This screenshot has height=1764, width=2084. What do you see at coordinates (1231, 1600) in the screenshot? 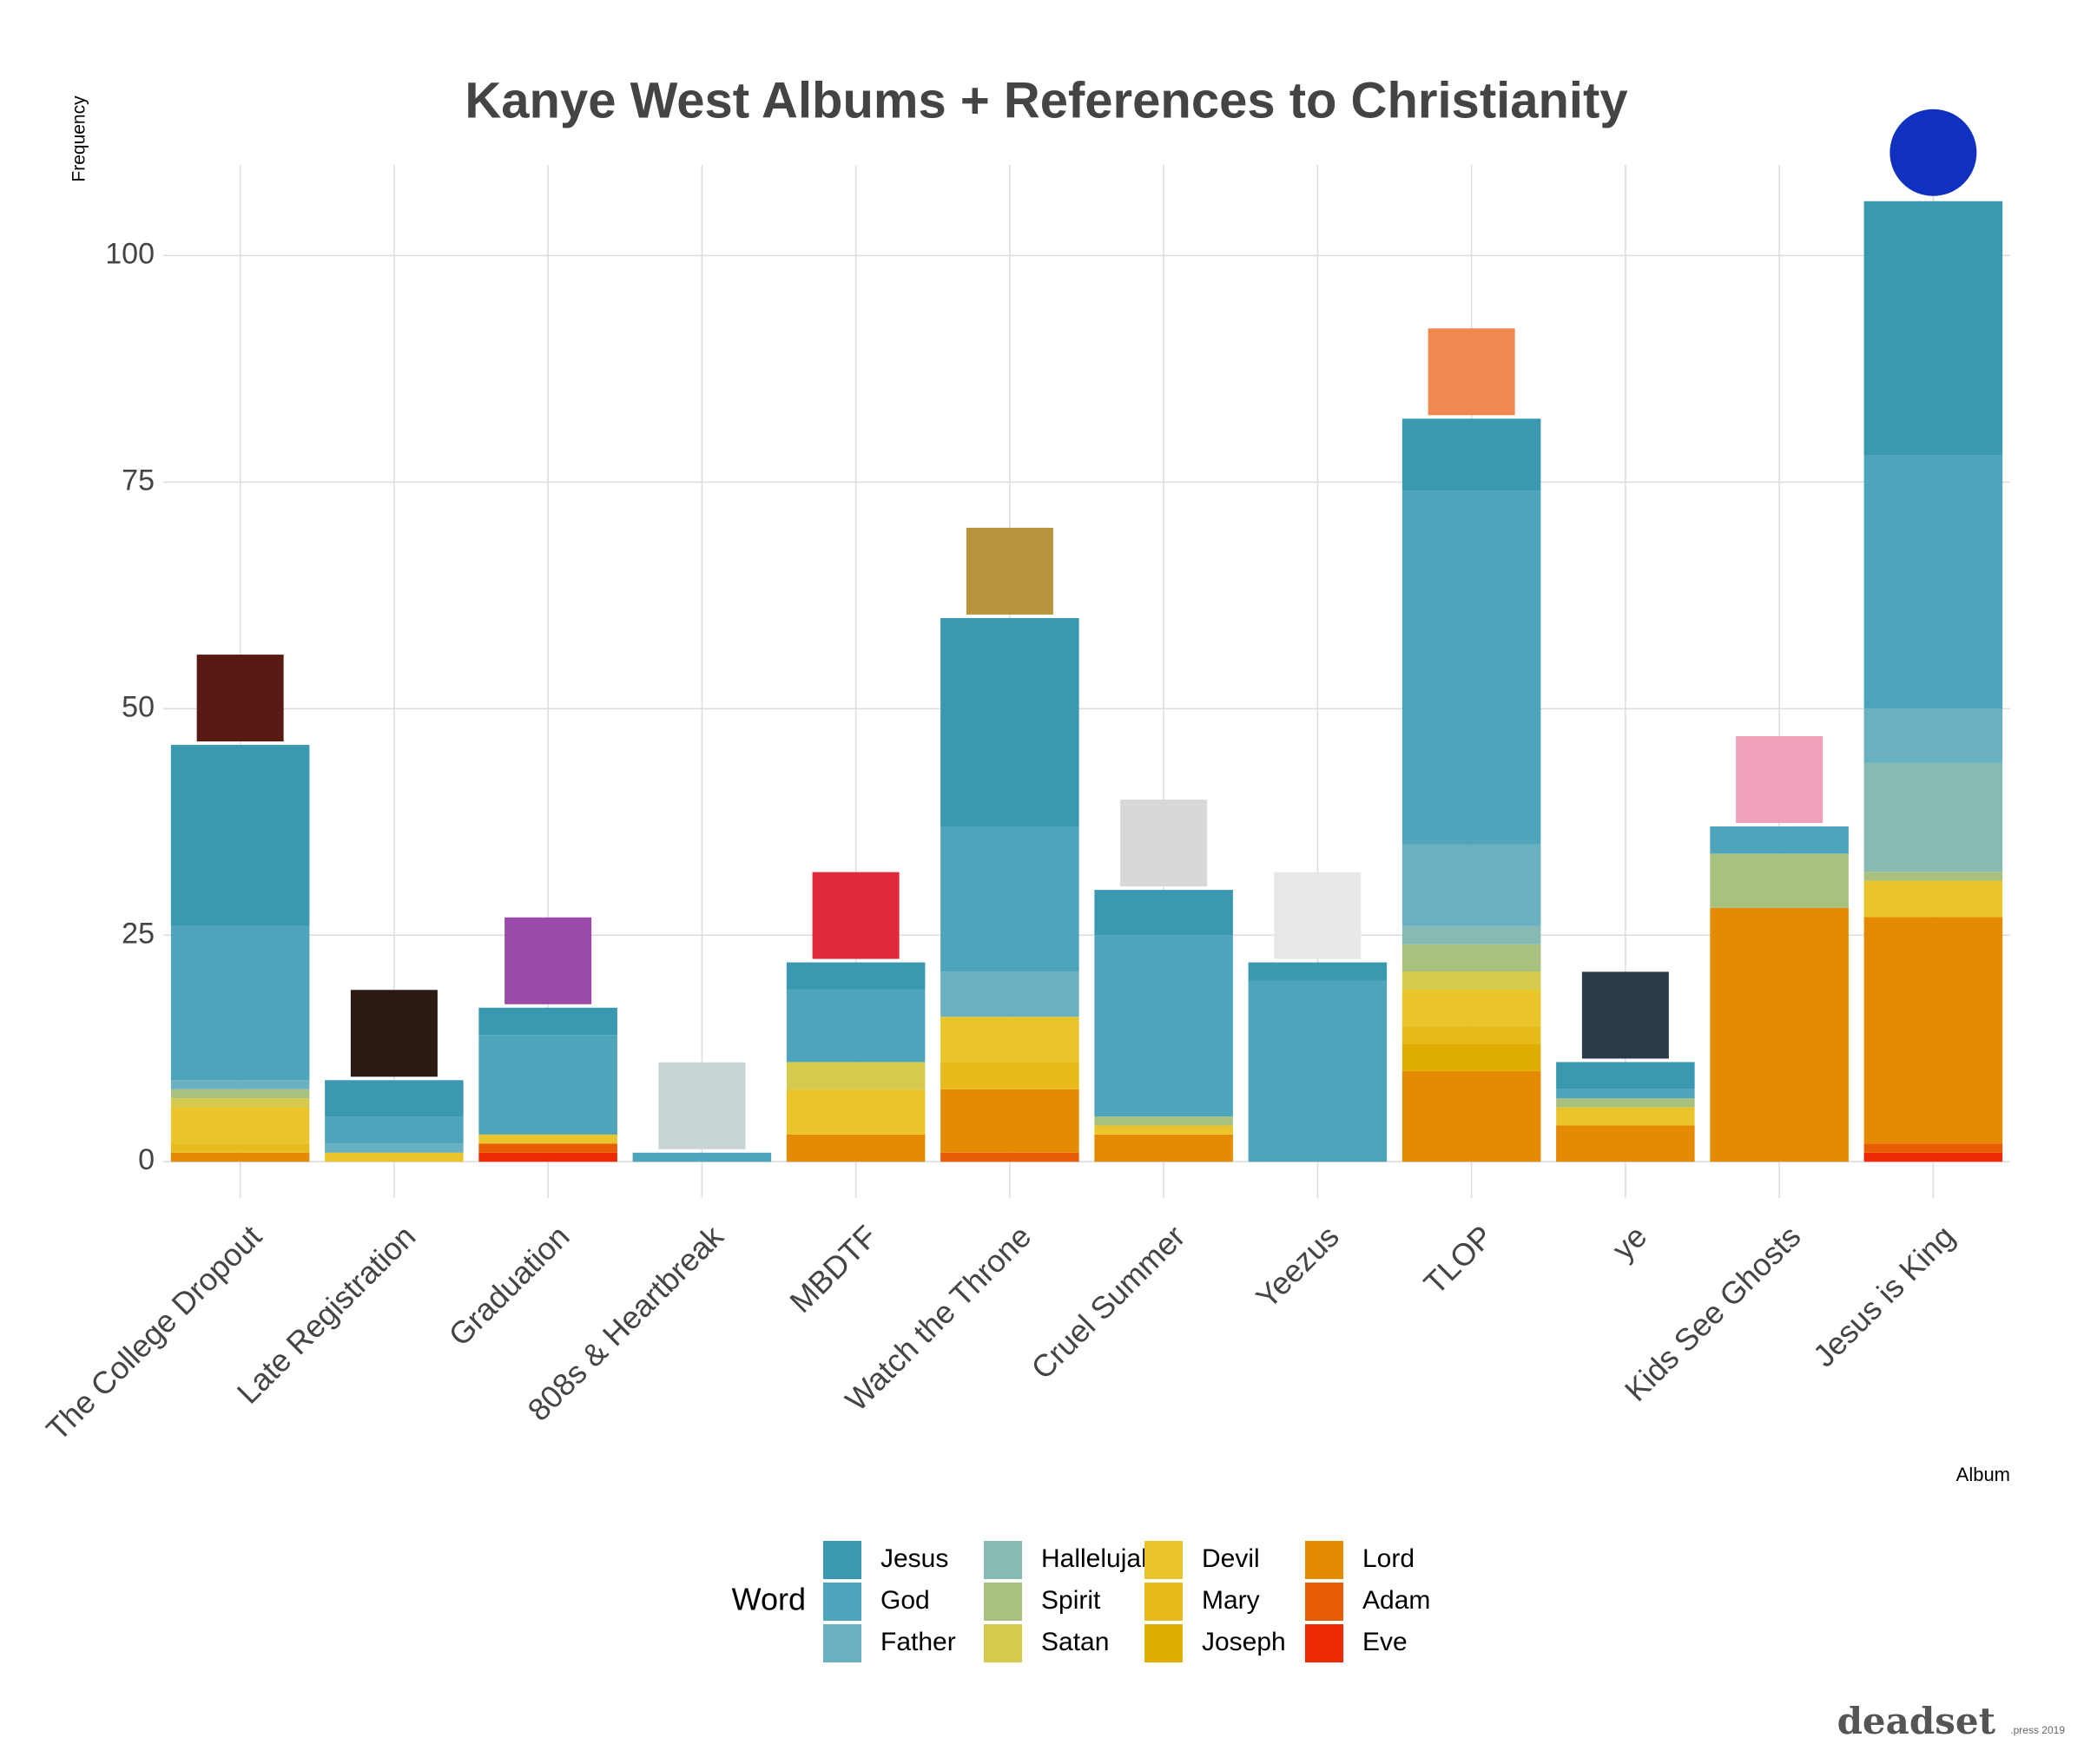
I see `legend-label: Mary` at bounding box center [1231, 1600].